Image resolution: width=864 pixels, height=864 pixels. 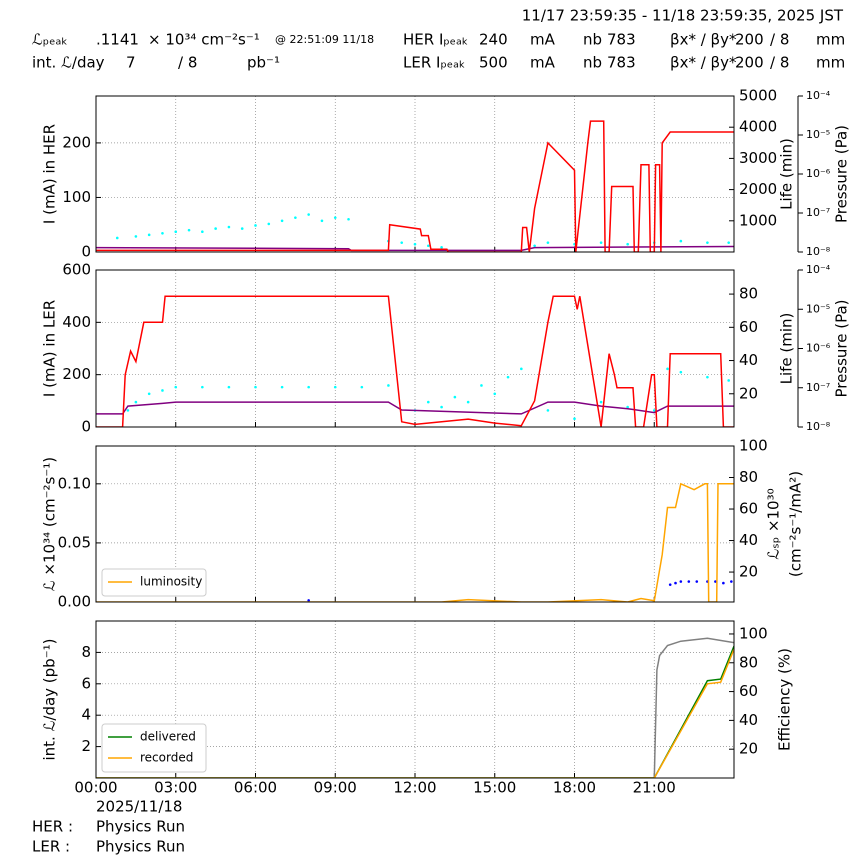 What do you see at coordinates (493, 40) in the screenshot?
I see `header-item: 240` at bounding box center [493, 40].